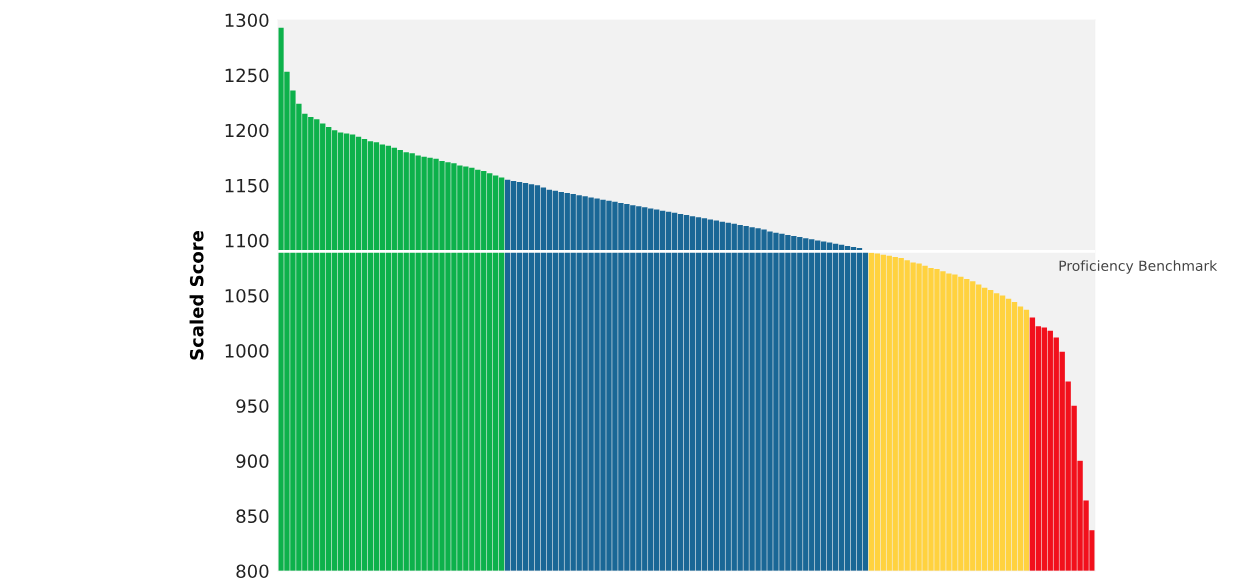  I want to click on y-tick-label: 1200, so click(247, 130).